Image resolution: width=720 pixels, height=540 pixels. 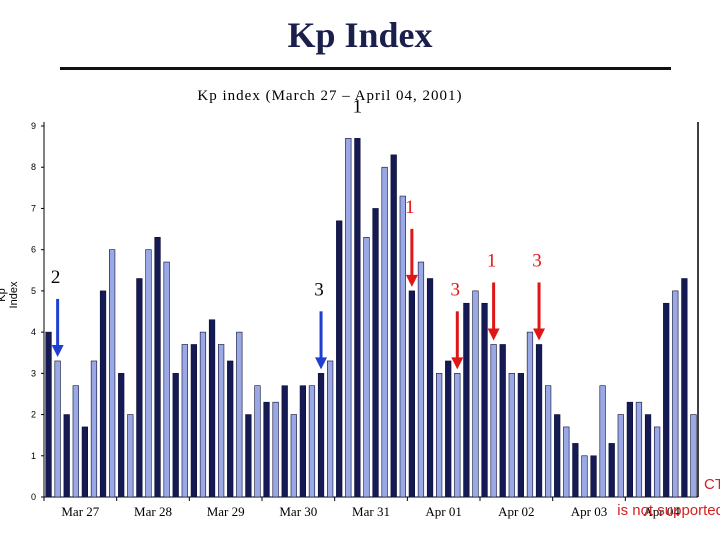 What do you see at coordinates (443, 511) in the screenshot?
I see `x-day-label: Apr 01` at bounding box center [443, 511].